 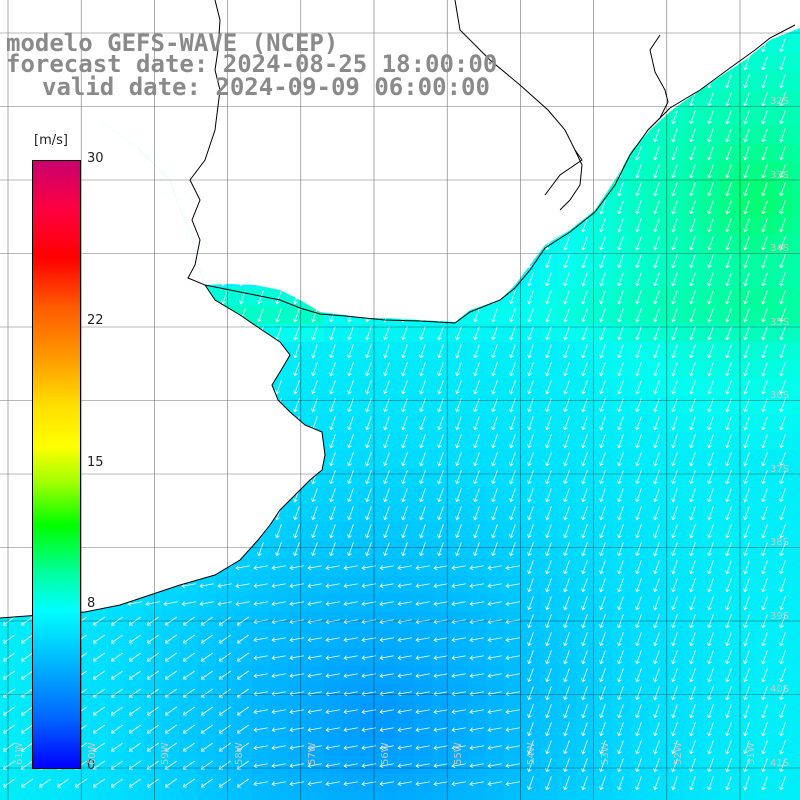 I want to click on lon-label: 52W, so click(x=678, y=753).